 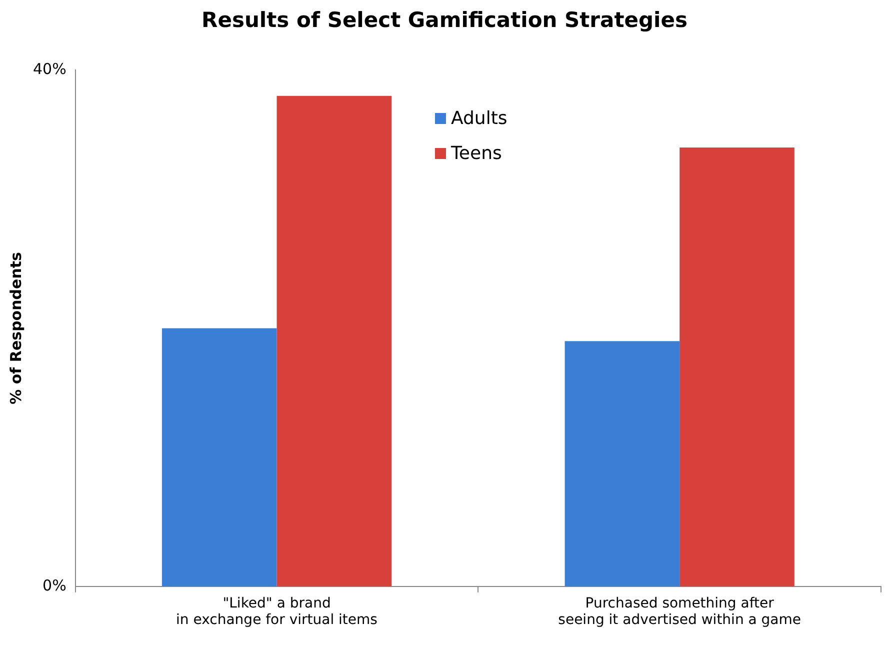 I want to click on y-tick-label: 40%, so click(x=49, y=69).